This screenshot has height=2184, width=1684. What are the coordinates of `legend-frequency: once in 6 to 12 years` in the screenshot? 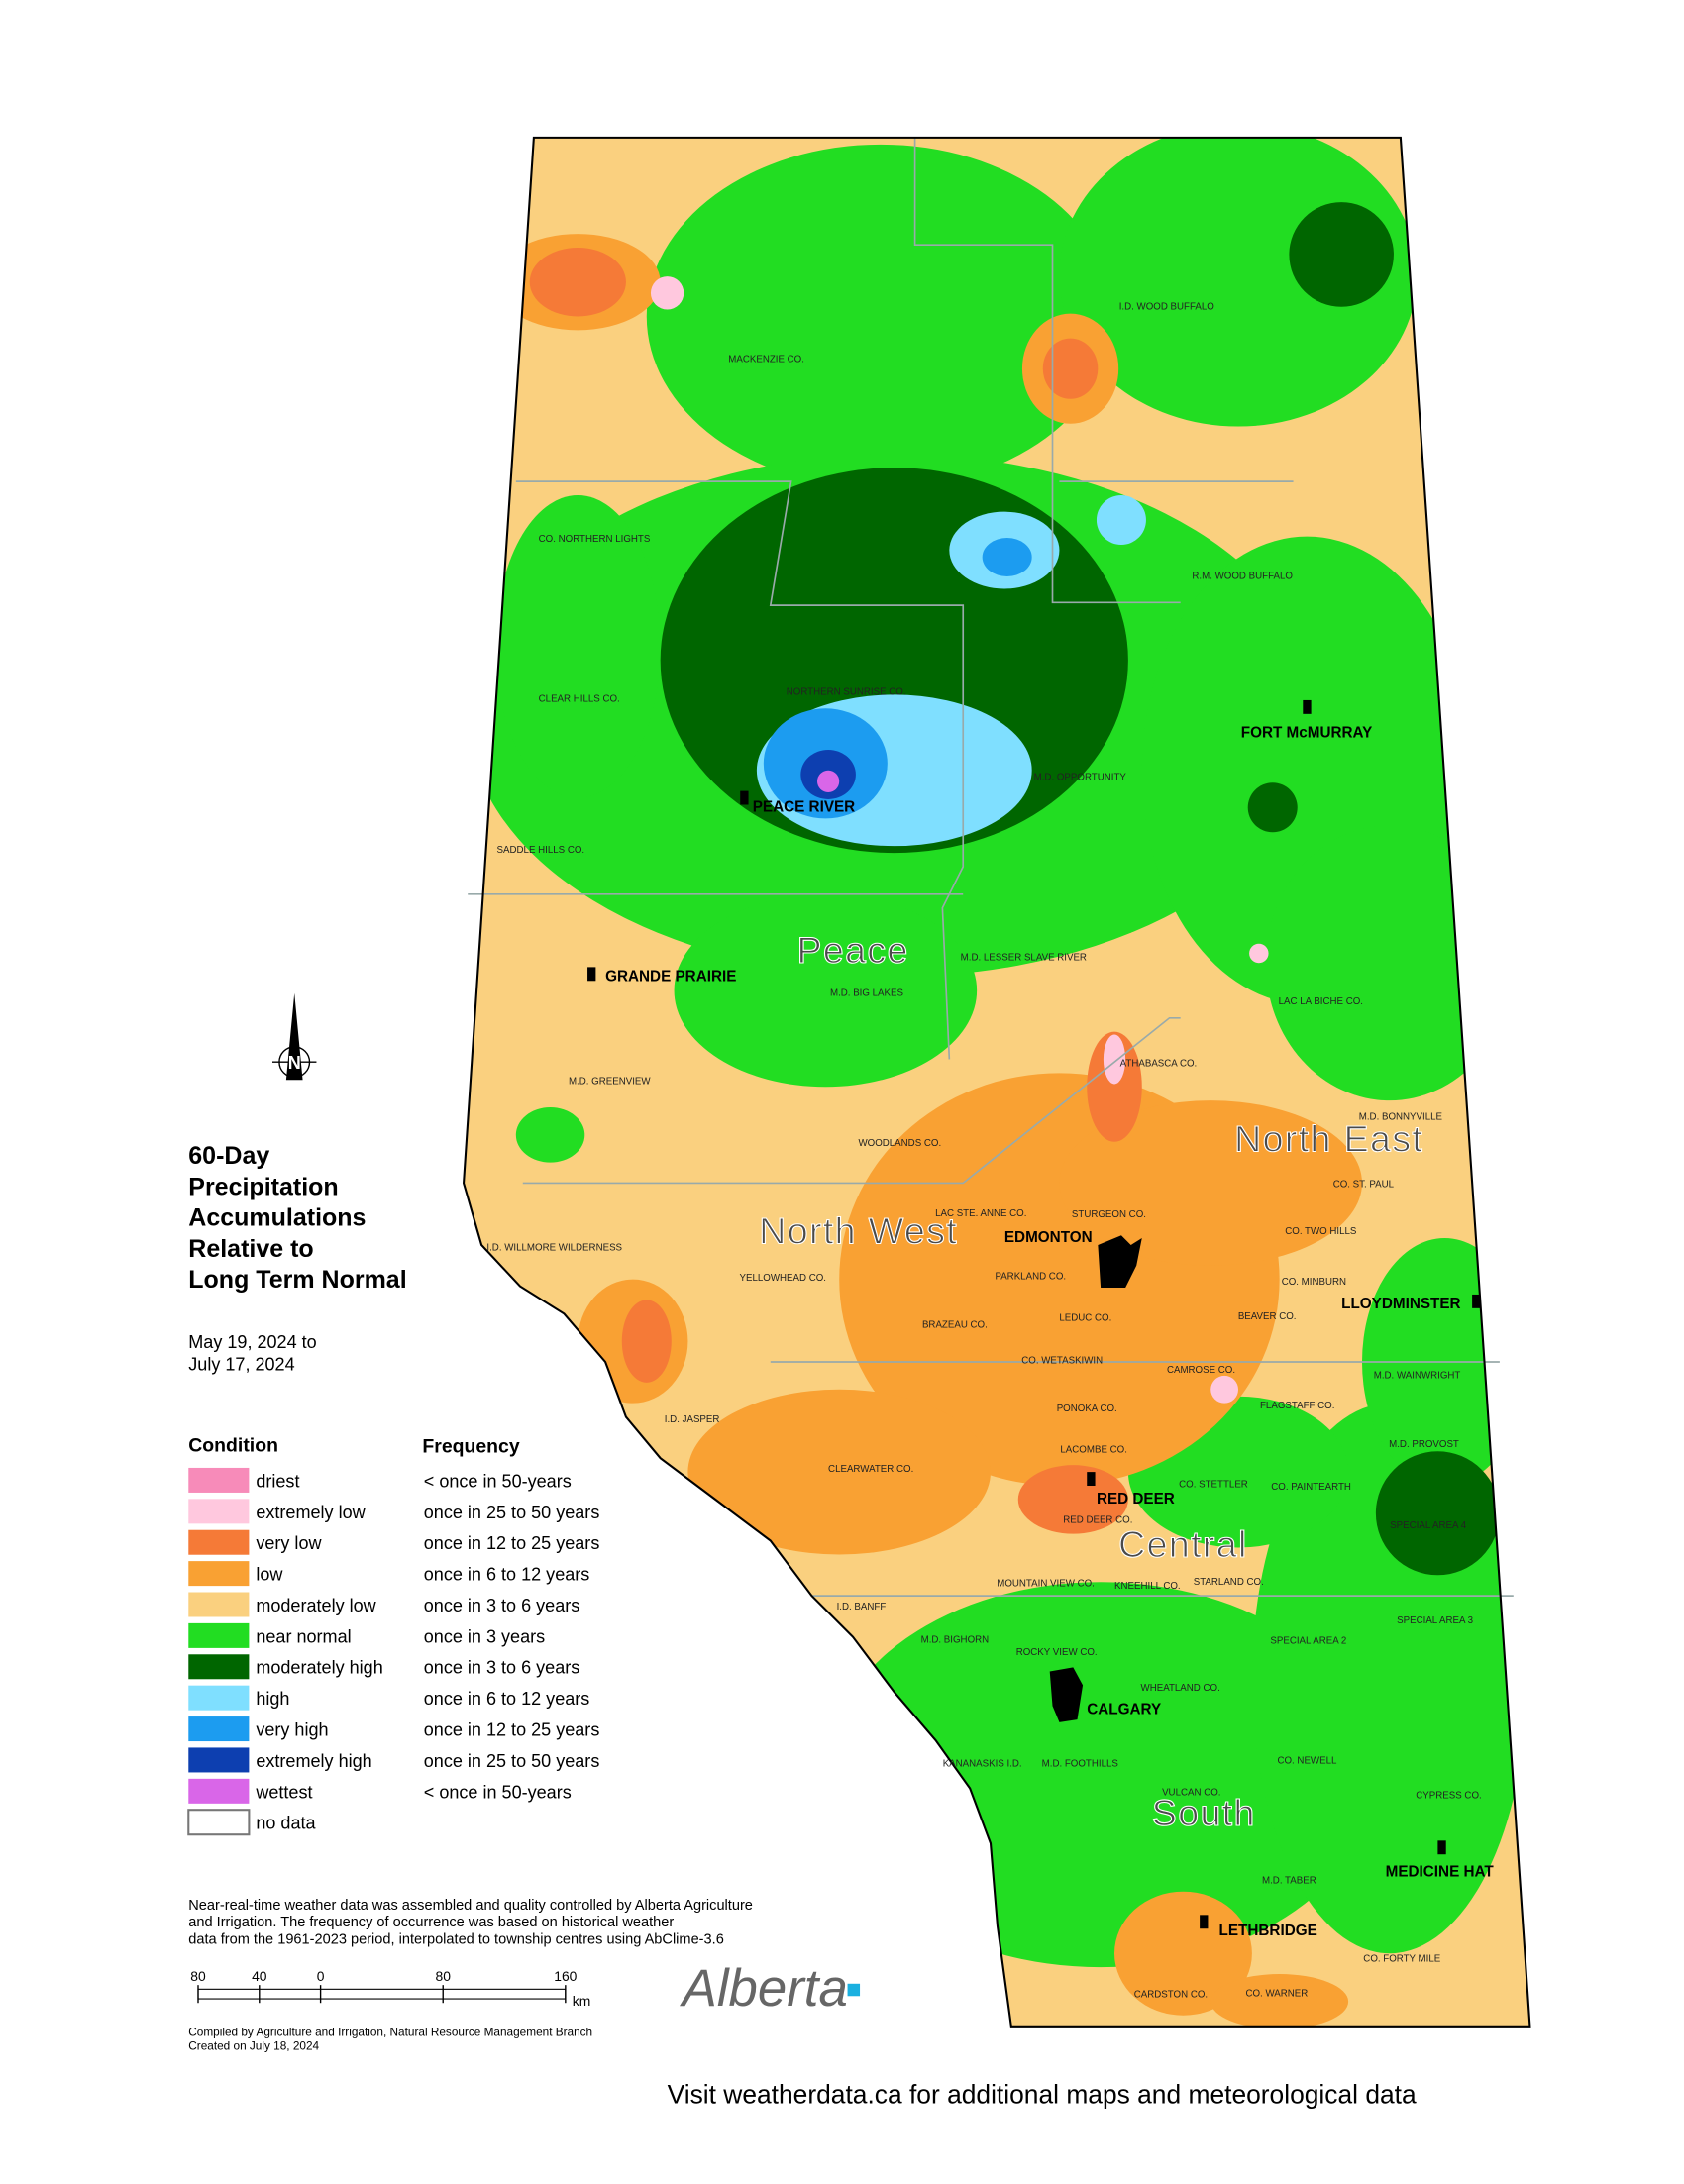 It's located at (507, 1575).